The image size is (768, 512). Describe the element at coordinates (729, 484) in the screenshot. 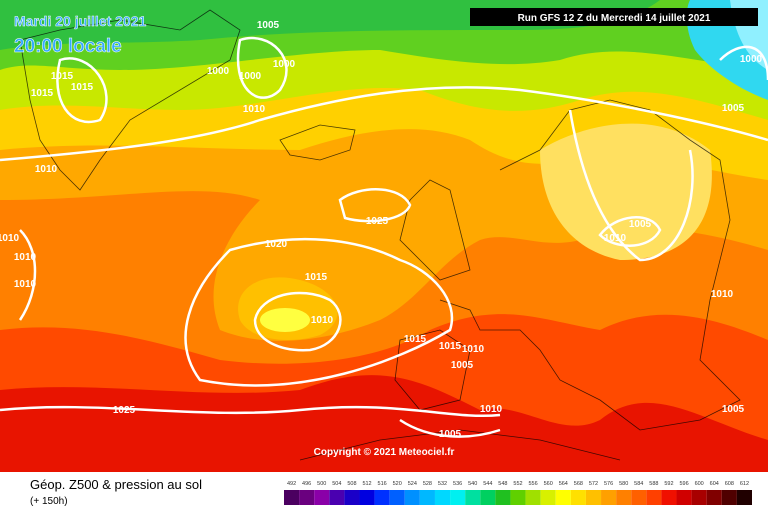

I see `scale-label: 608` at that location.